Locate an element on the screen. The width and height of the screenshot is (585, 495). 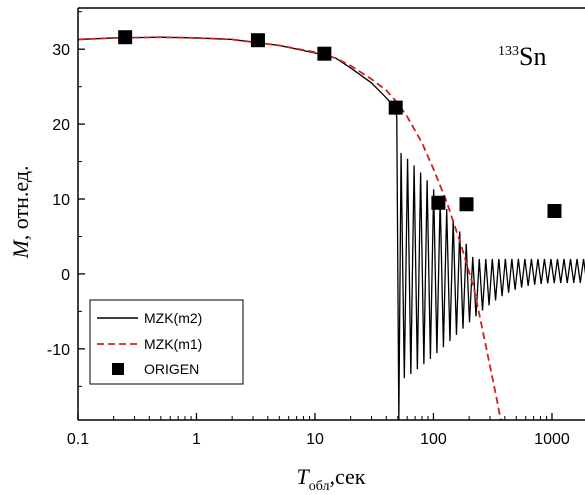
x-tick-label: 100 is located at coordinates (433, 439).